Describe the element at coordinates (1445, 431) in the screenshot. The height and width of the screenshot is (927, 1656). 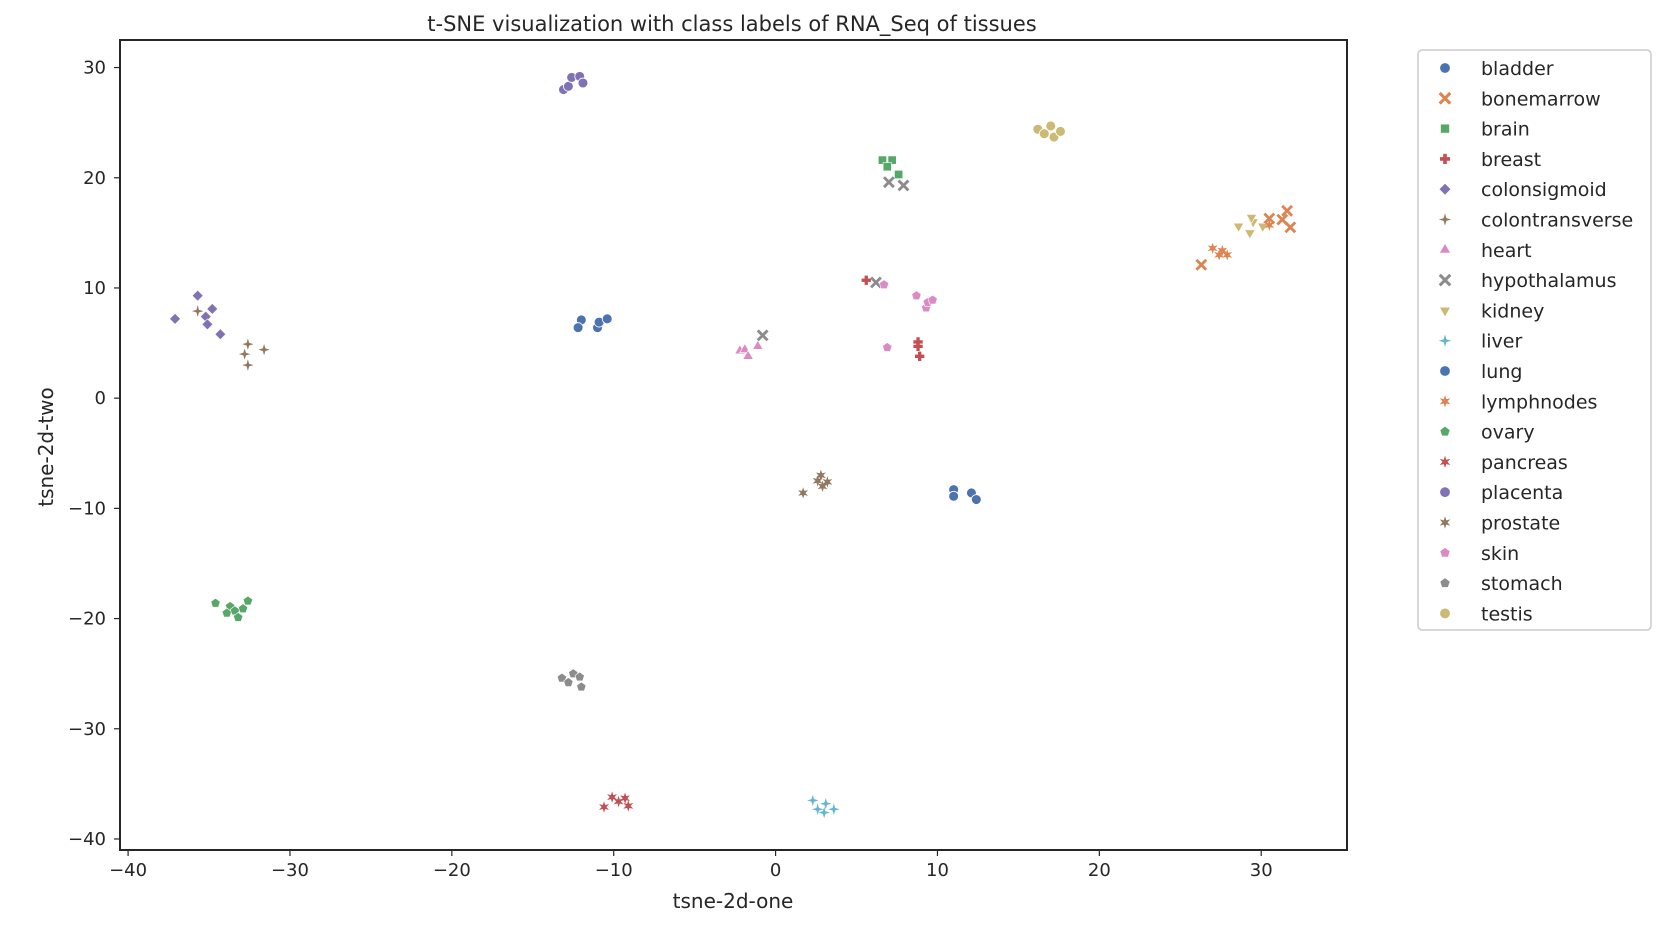
I see `ovary-legend-marker` at that location.